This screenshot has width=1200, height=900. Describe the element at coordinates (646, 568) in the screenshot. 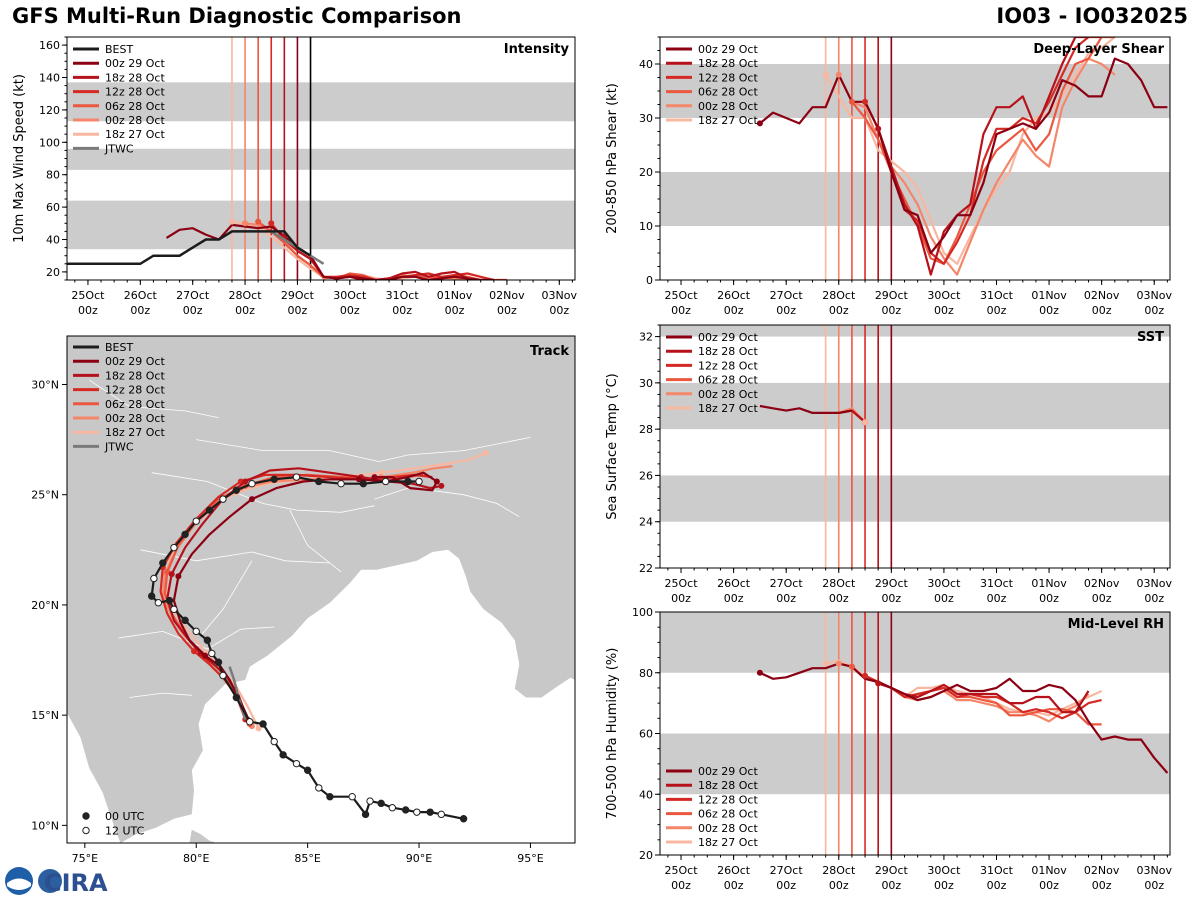

I see `y-tick-label: 22` at that location.